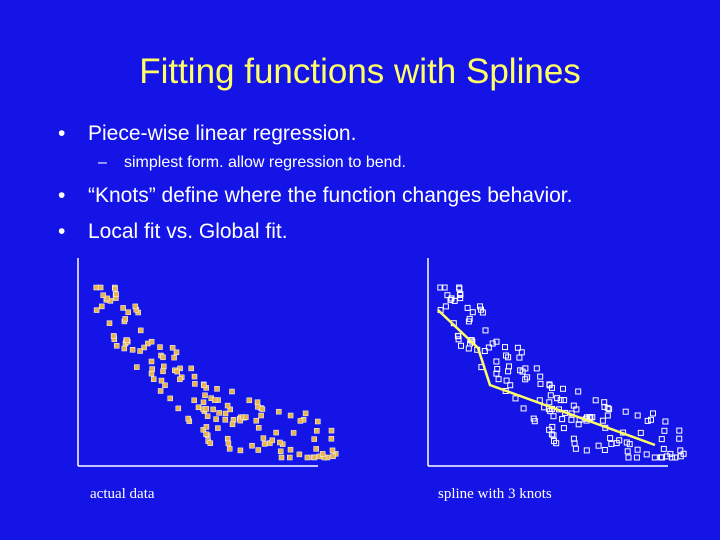  I want to click on bullet-text: Local fit vs. Global fit., so click(188, 231).